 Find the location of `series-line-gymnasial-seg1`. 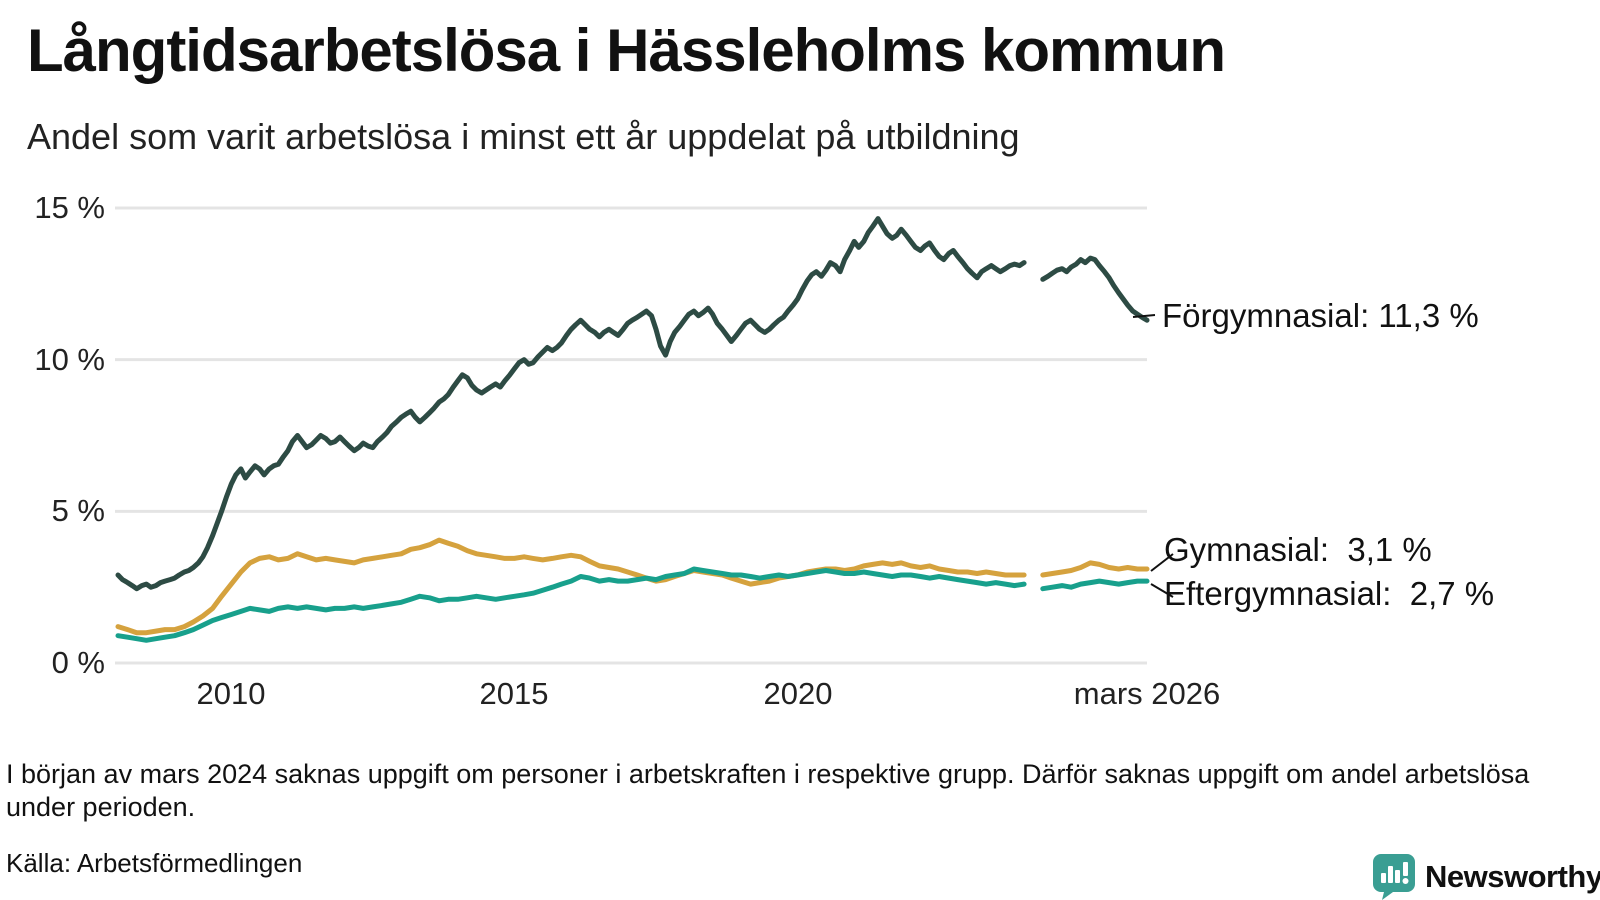

series-line-gymnasial-seg1 is located at coordinates (571, 586).